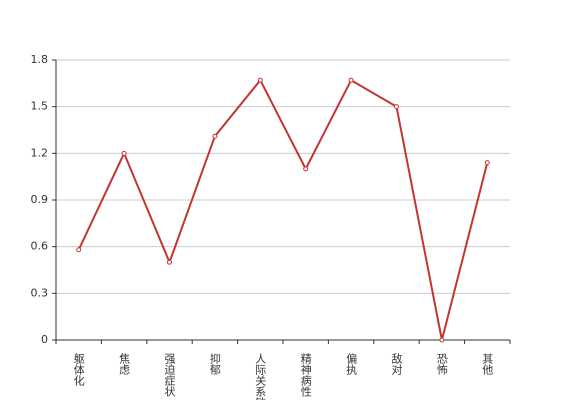  I want to click on x-tick-label: 抑郁, so click(214, 363).